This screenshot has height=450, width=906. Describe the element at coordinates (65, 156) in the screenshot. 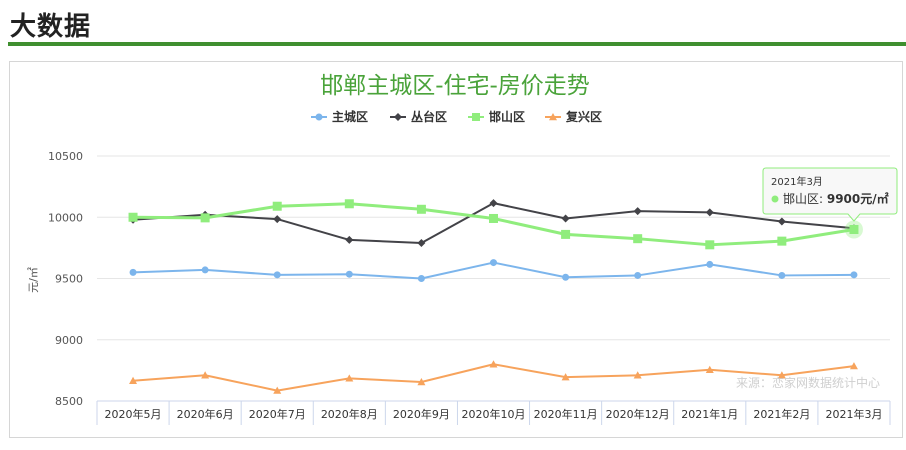

I see `y-tick-label: 10500` at that location.